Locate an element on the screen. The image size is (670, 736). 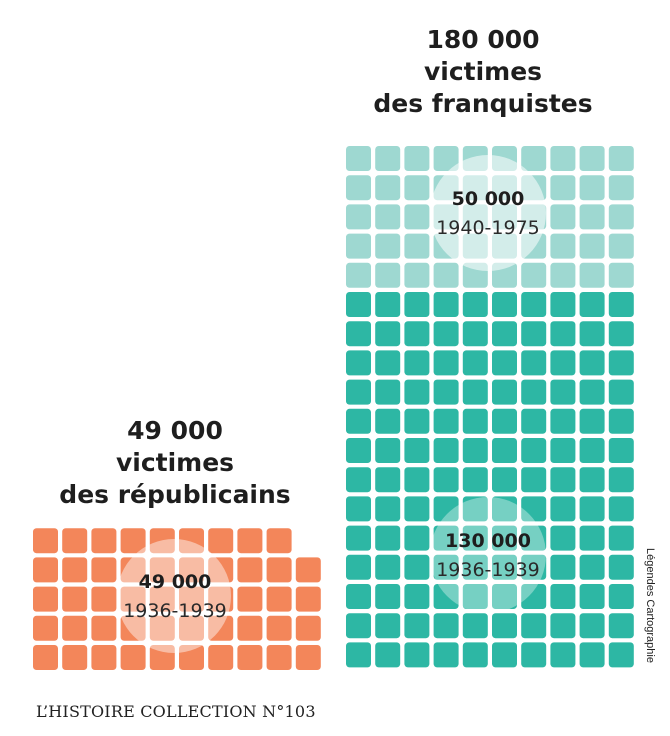
franquistes-title-line-1: 180 000 is located at coordinates (482, 39).